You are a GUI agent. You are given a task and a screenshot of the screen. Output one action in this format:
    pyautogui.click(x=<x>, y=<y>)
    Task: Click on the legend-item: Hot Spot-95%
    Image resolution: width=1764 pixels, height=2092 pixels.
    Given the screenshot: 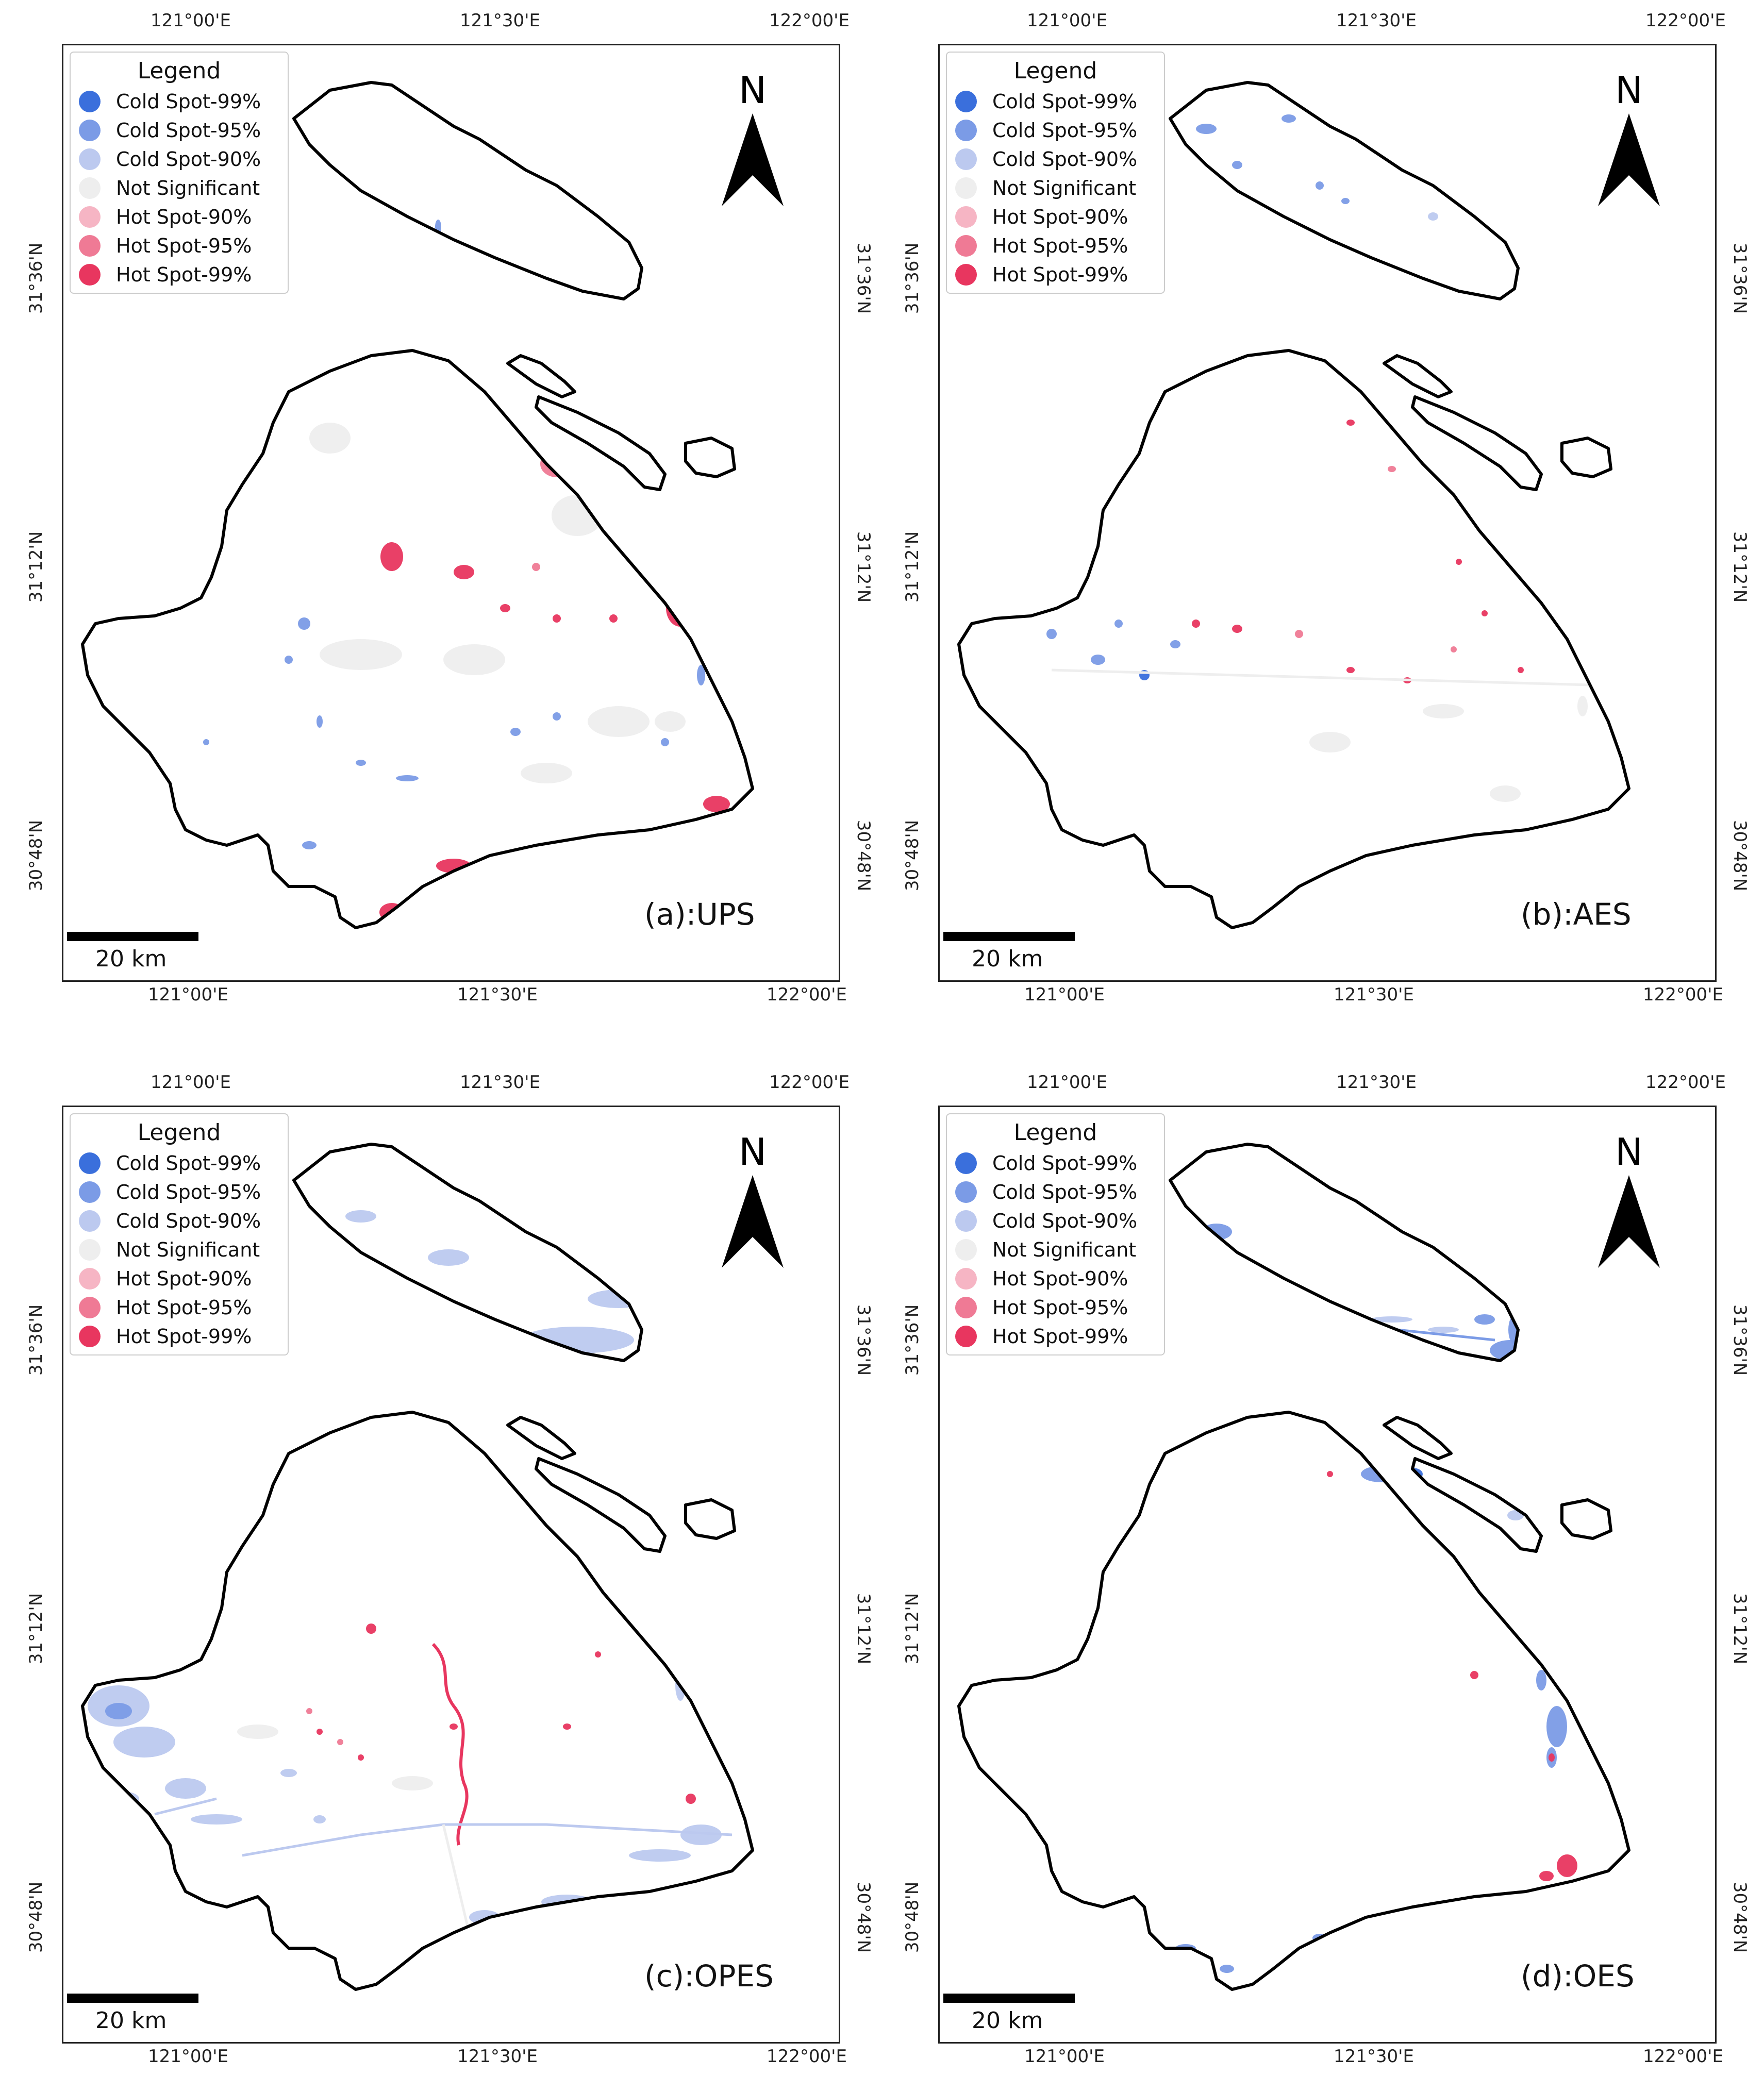 What is the action you would take?
    pyautogui.click(x=1055, y=245)
    